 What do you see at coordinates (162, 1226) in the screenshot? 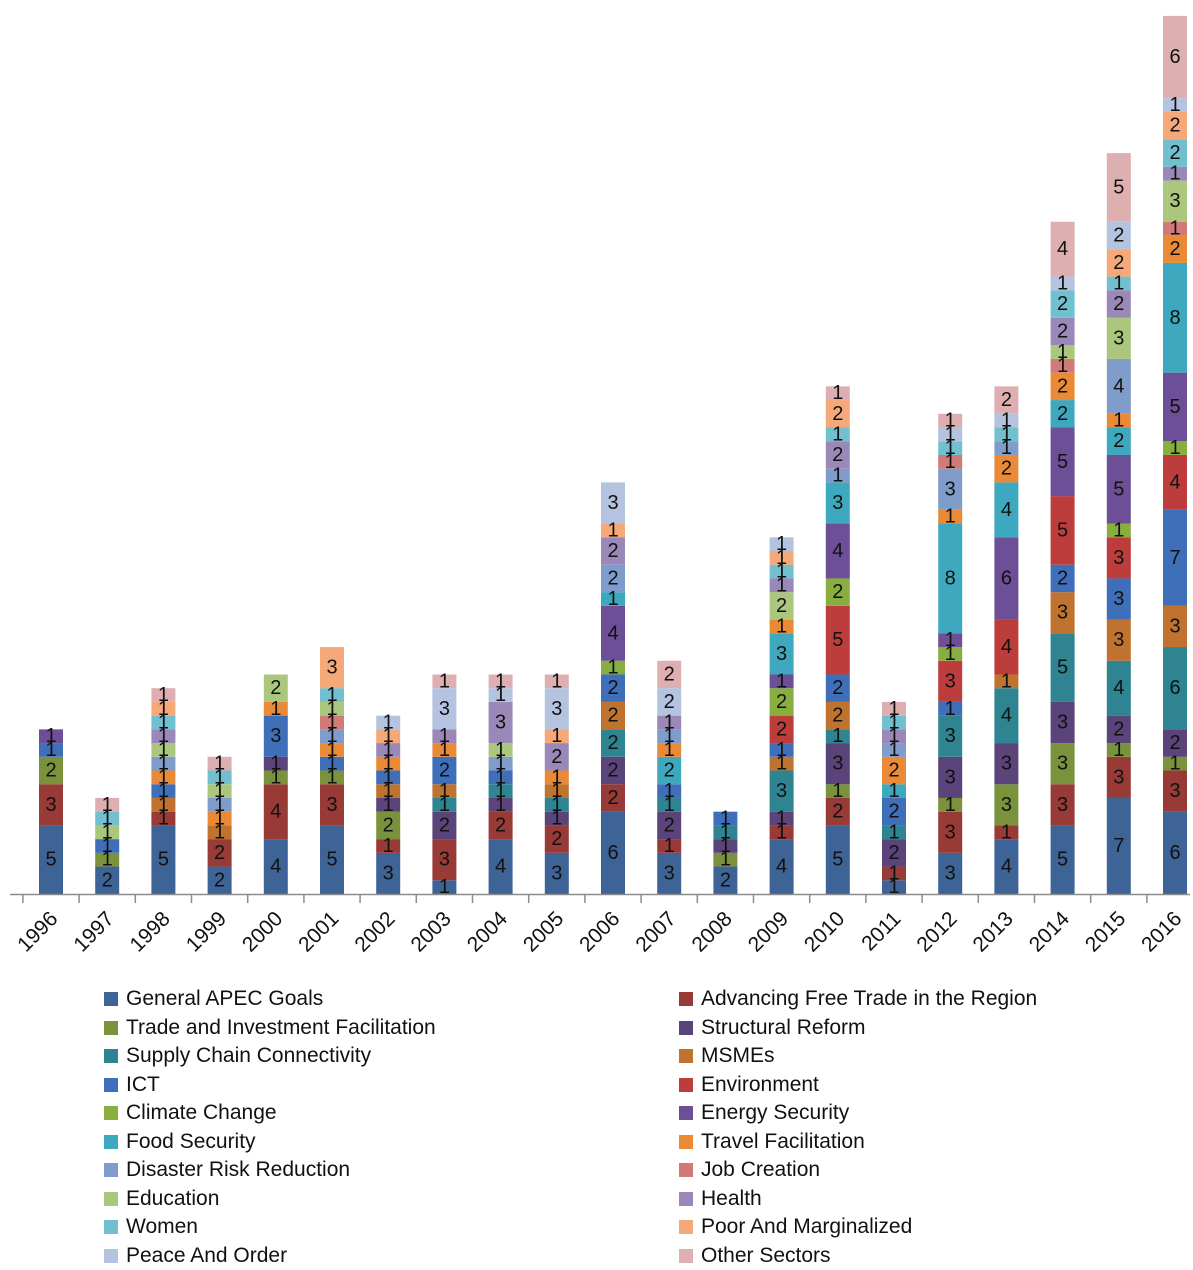
I see `legend-label: Women` at bounding box center [162, 1226].